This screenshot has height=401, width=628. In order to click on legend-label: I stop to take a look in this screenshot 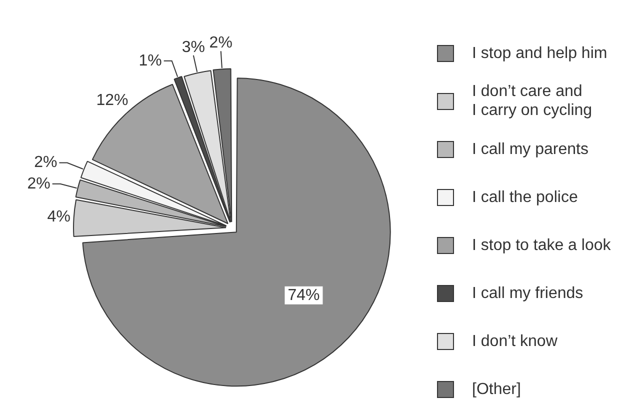, I will do `click(541, 245)`.